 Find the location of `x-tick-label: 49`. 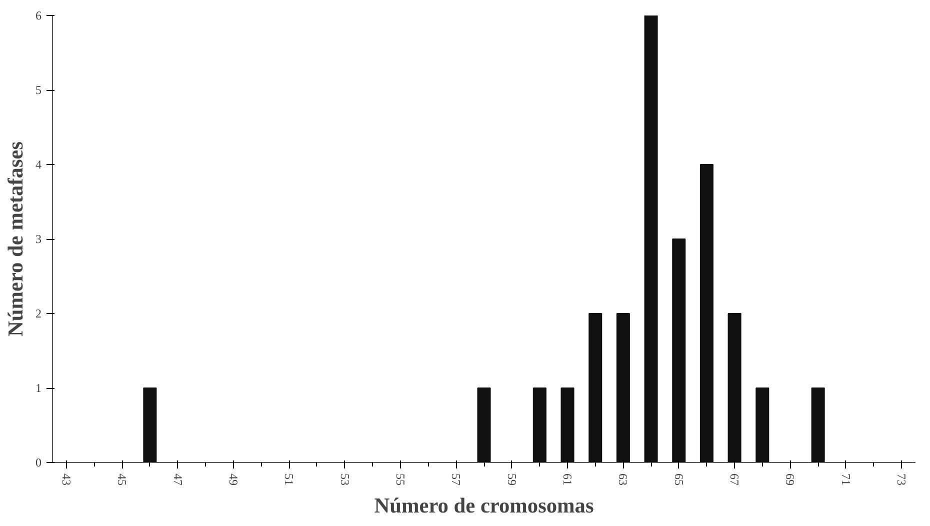

x-tick-label: 49 is located at coordinates (233, 480).